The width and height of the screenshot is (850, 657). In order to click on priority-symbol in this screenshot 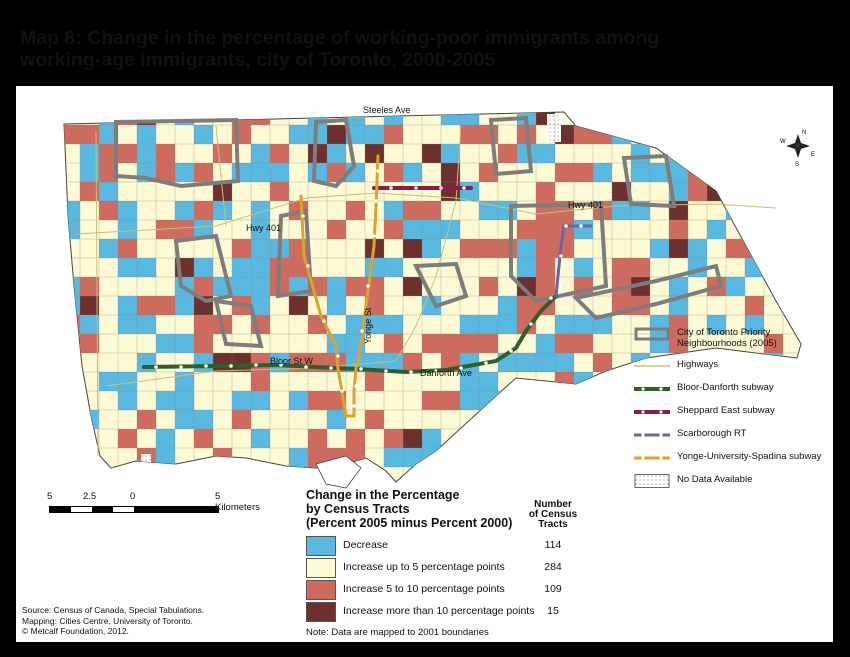, I will do `click(652, 334)`.